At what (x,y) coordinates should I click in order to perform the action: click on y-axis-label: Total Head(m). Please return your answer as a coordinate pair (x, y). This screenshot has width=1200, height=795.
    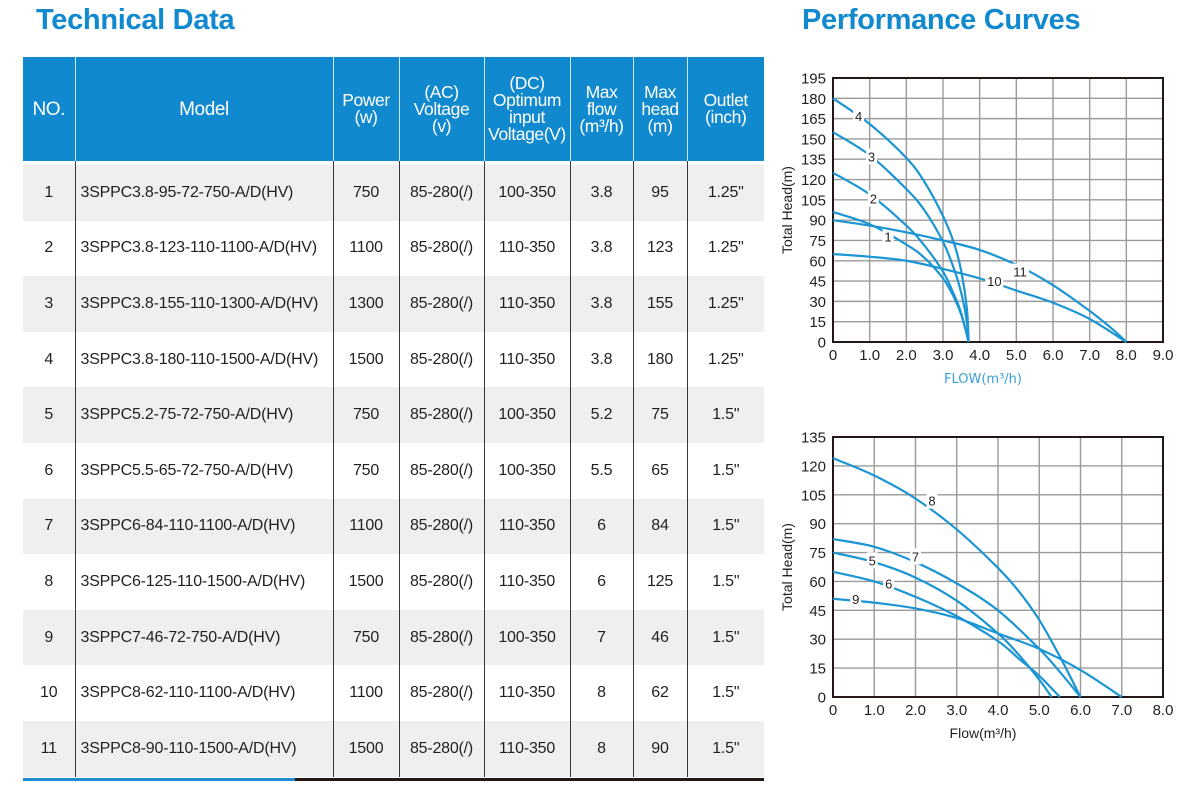
    Looking at the image, I should click on (787, 210).